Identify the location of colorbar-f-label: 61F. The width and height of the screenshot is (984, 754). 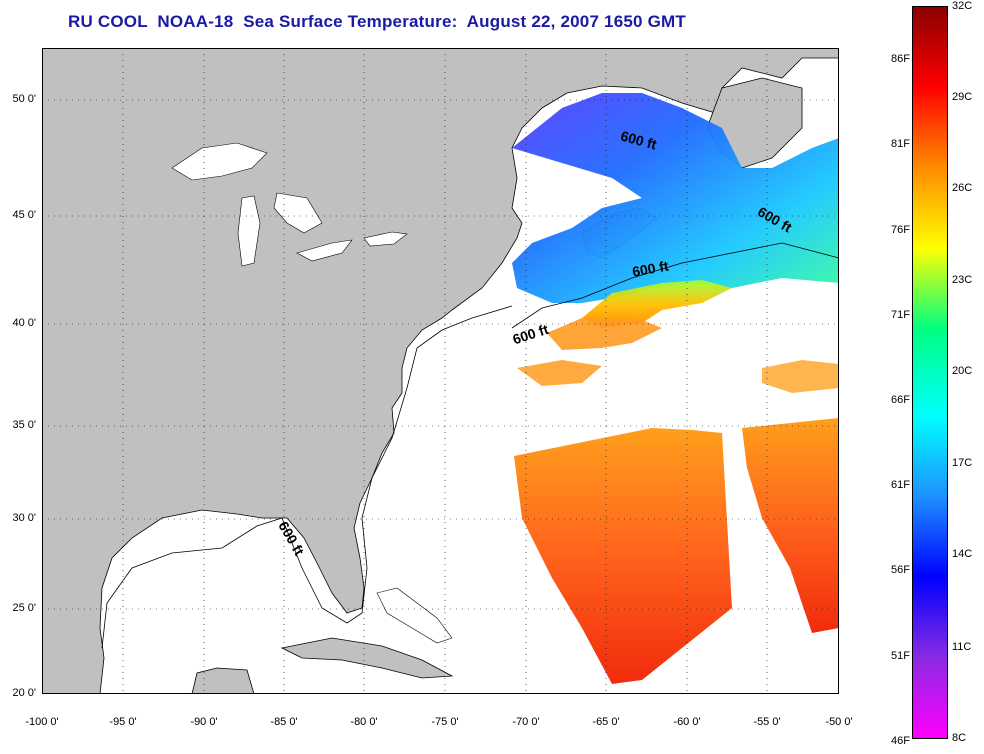
(900, 485).